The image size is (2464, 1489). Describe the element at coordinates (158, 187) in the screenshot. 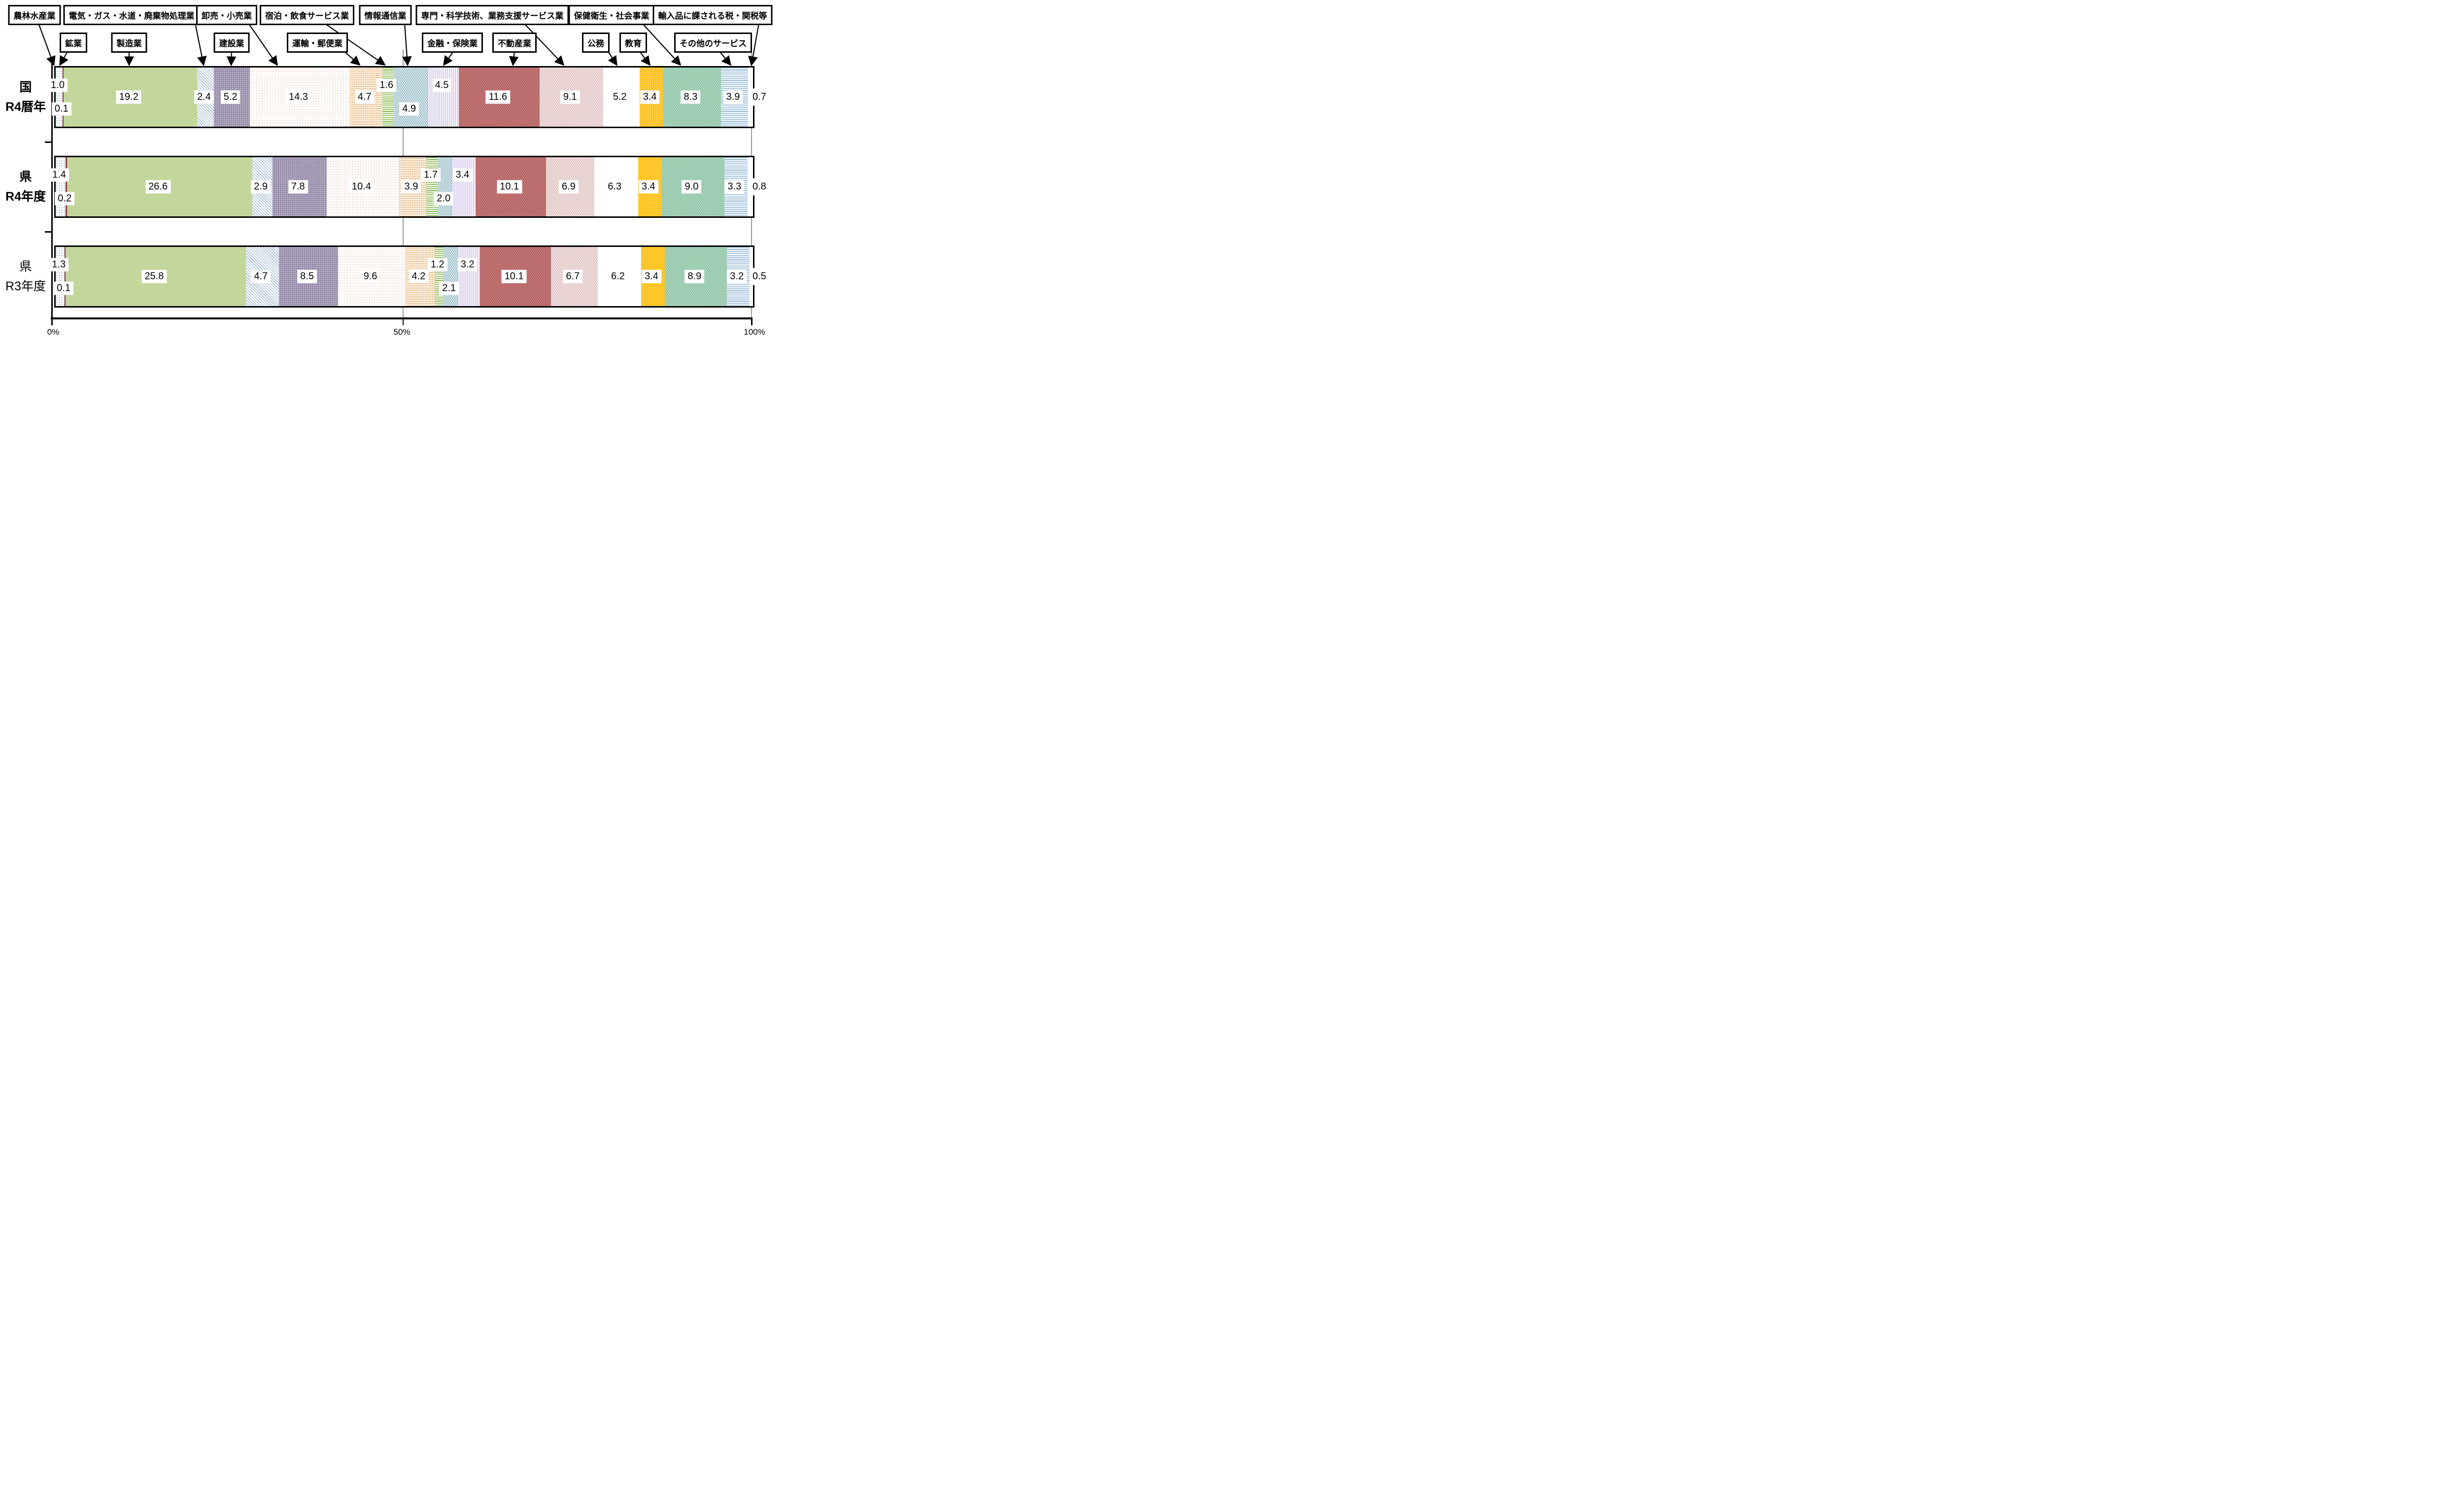

I see `value-label: 26.6` at that location.